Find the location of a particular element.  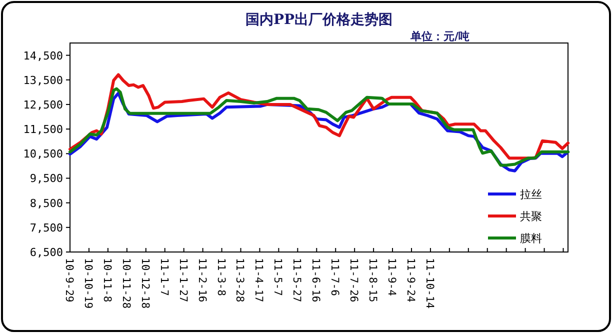

x-tick-label: 10-10-19 is located at coordinates (88, 283).